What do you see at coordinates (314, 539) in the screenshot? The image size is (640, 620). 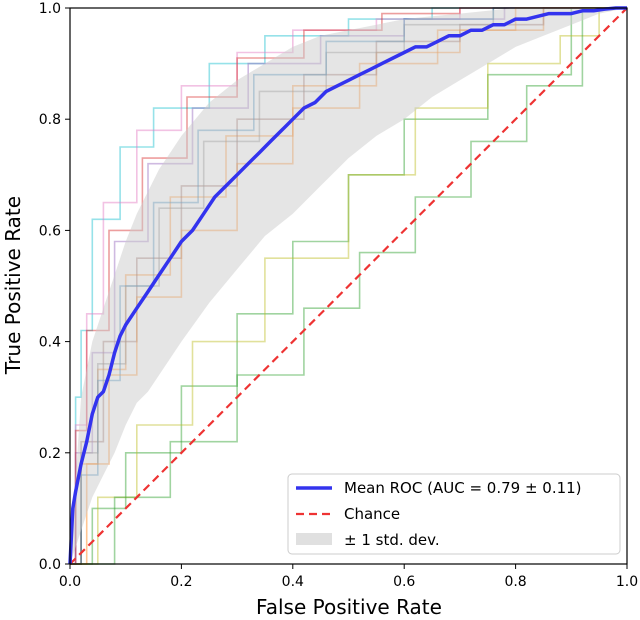 I see `legend-std-swatch` at bounding box center [314, 539].